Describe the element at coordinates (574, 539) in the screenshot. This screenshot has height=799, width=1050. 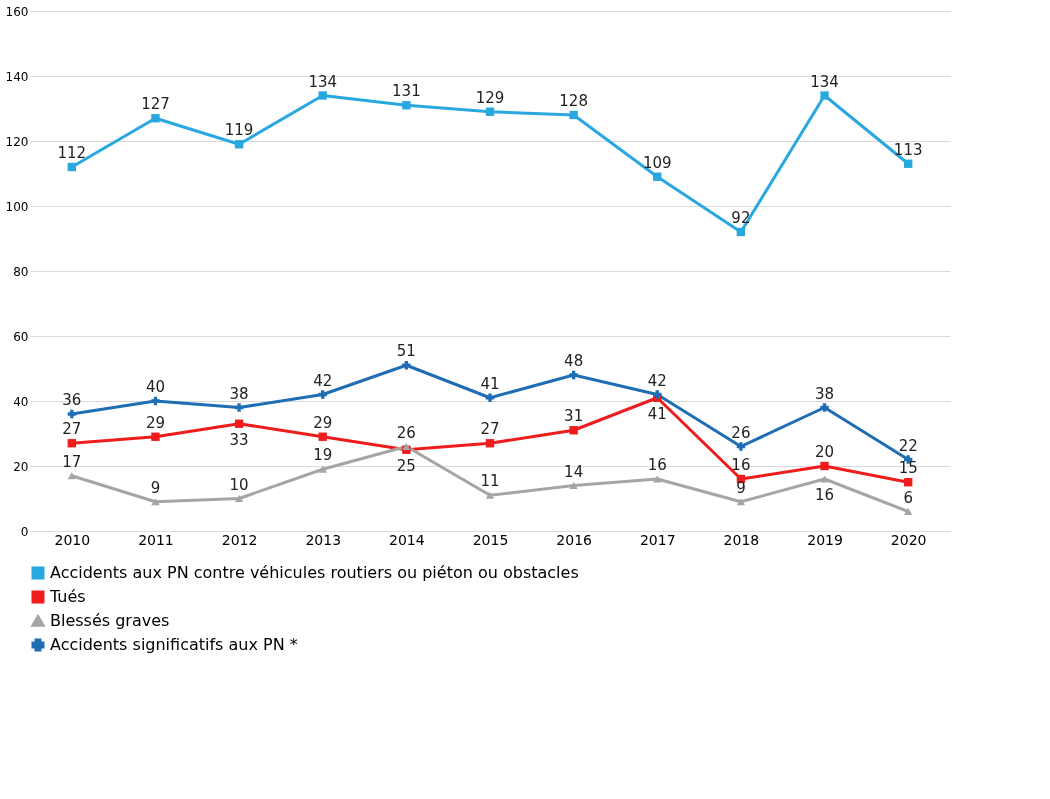
I see `x-tick-label: 2016` at that location.